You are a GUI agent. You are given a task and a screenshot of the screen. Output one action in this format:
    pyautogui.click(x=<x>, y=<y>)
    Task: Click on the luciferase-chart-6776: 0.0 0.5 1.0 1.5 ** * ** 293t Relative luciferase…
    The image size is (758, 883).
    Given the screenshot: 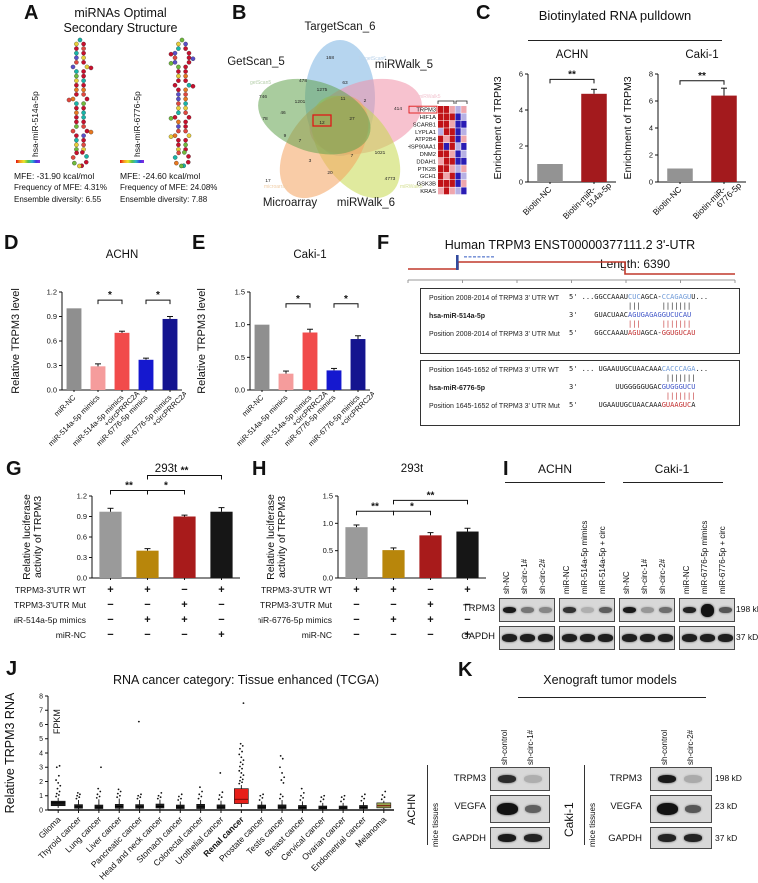 What is the action you would take?
    pyautogui.click(x=373, y=560)
    